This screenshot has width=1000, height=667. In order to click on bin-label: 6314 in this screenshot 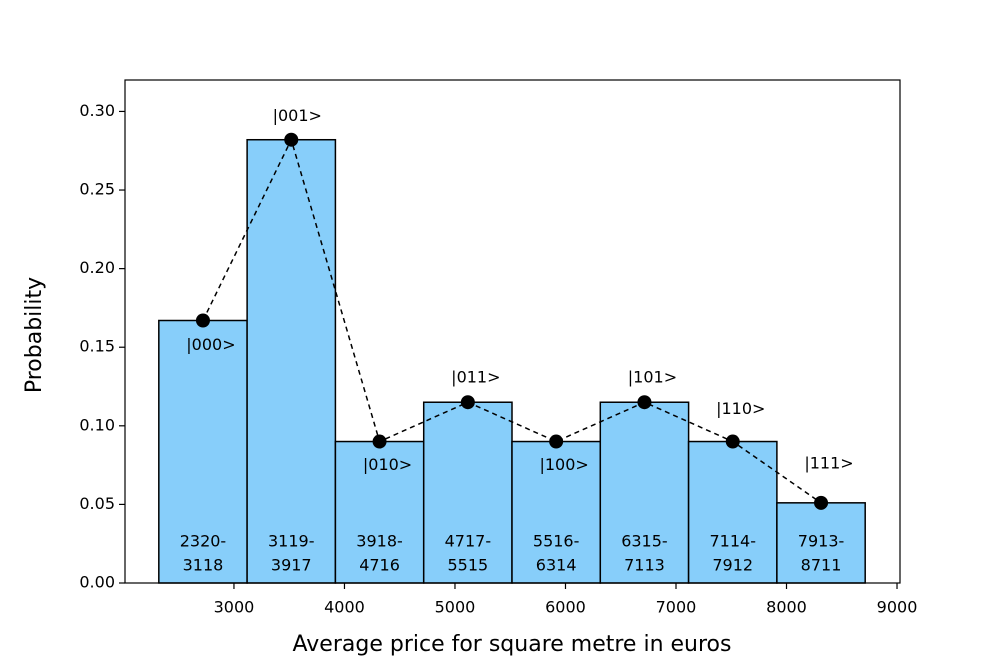, I will do `click(556, 565)`.